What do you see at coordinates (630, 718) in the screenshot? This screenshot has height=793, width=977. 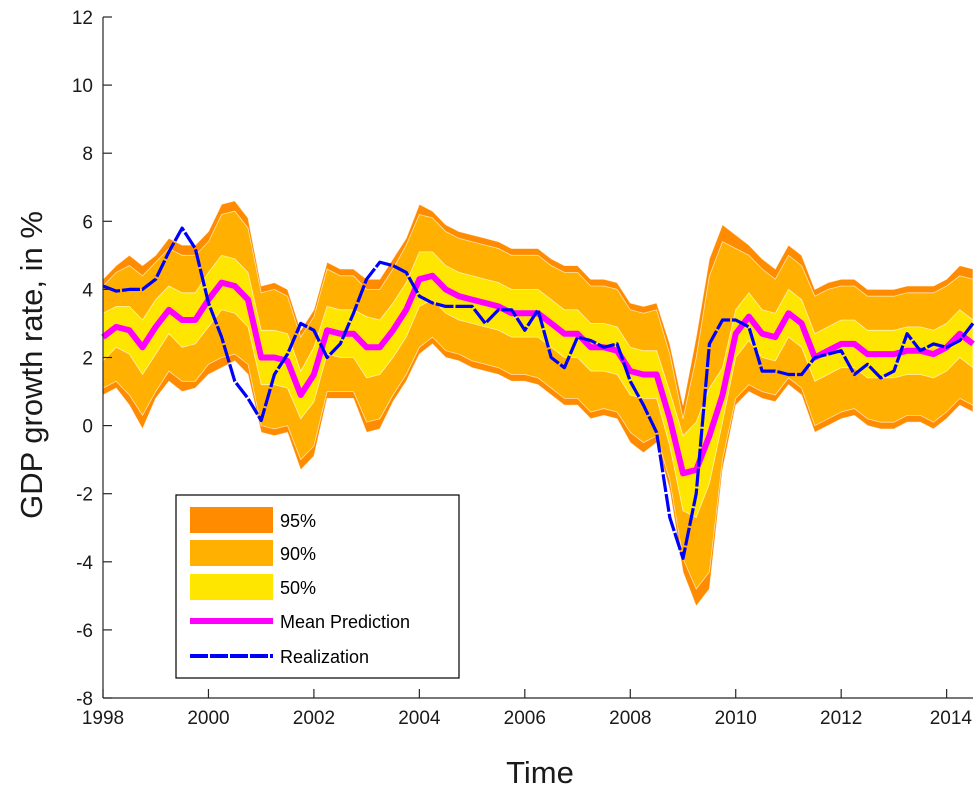 I see `x-tick-label: 2008` at bounding box center [630, 718].